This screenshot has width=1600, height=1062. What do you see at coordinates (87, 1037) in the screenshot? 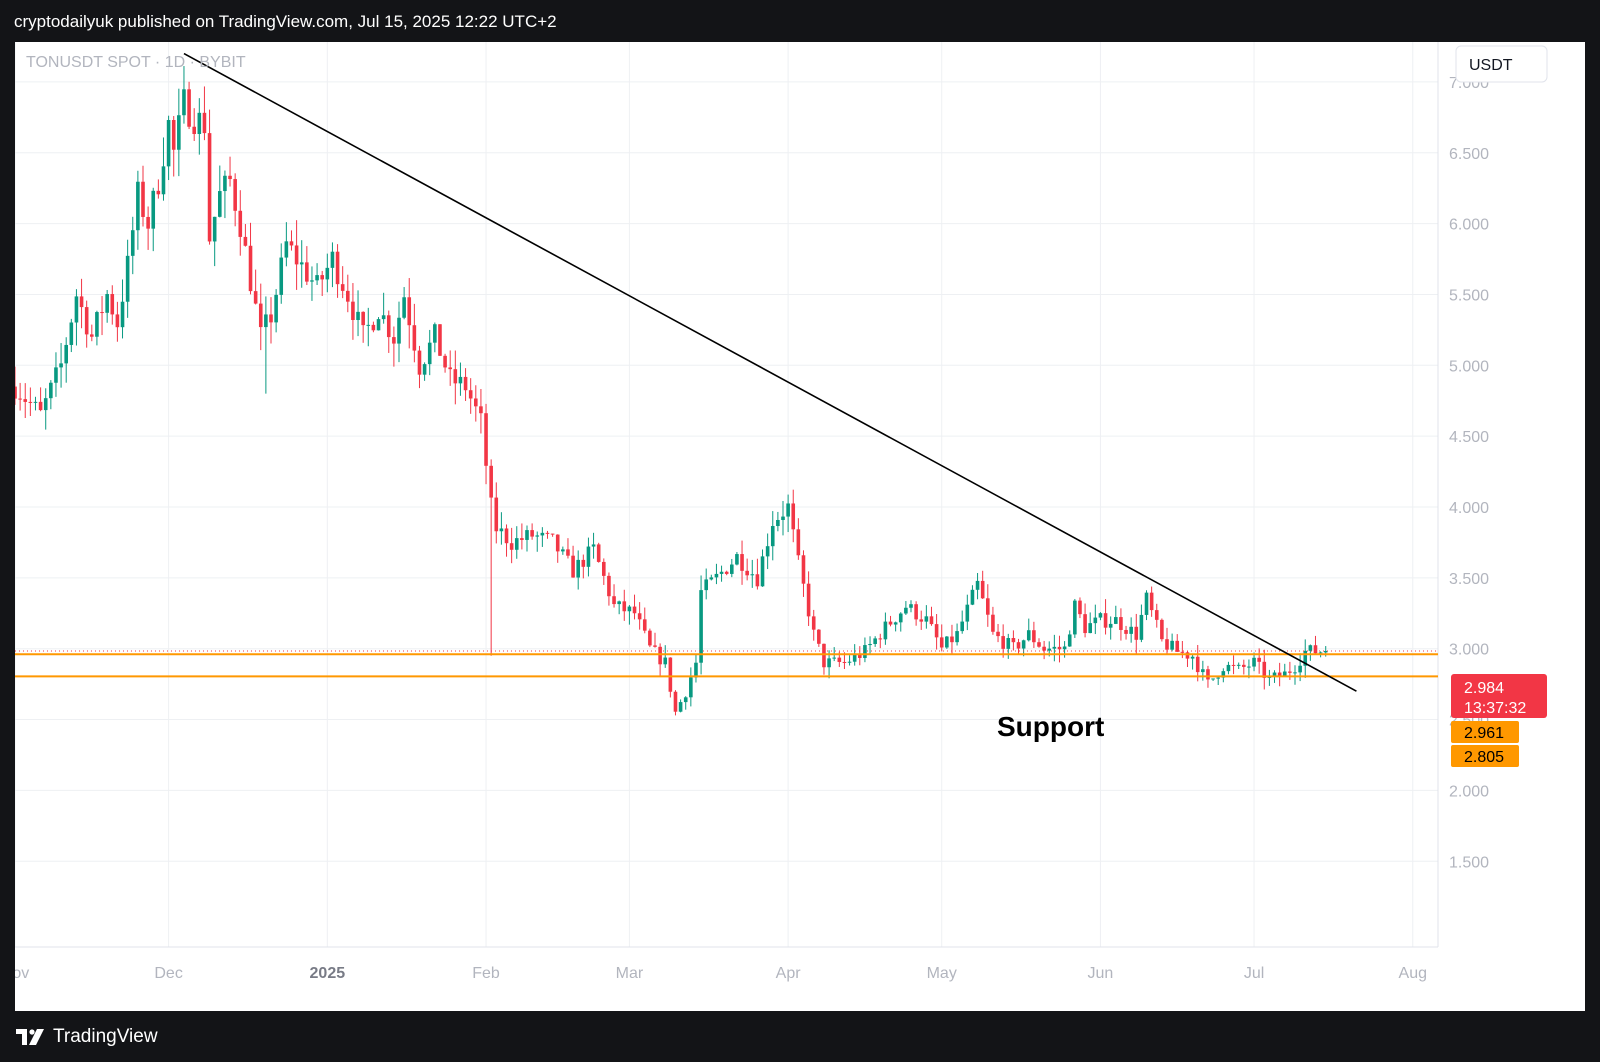
I see `tradingview-brand: TradingView` at bounding box center [87, 1037].